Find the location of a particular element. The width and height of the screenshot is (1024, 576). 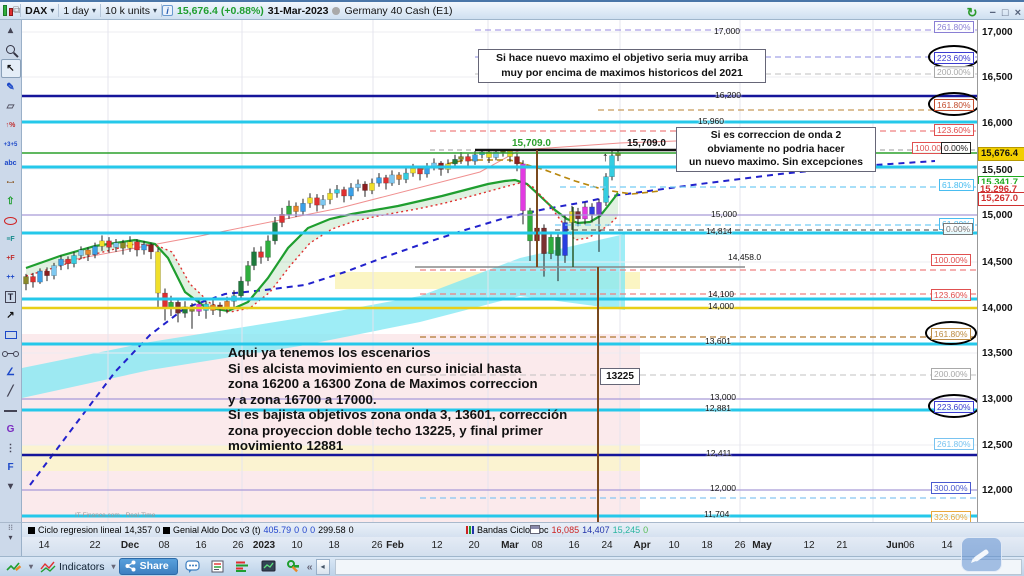

share-icon is located at coordinates (130, 566).